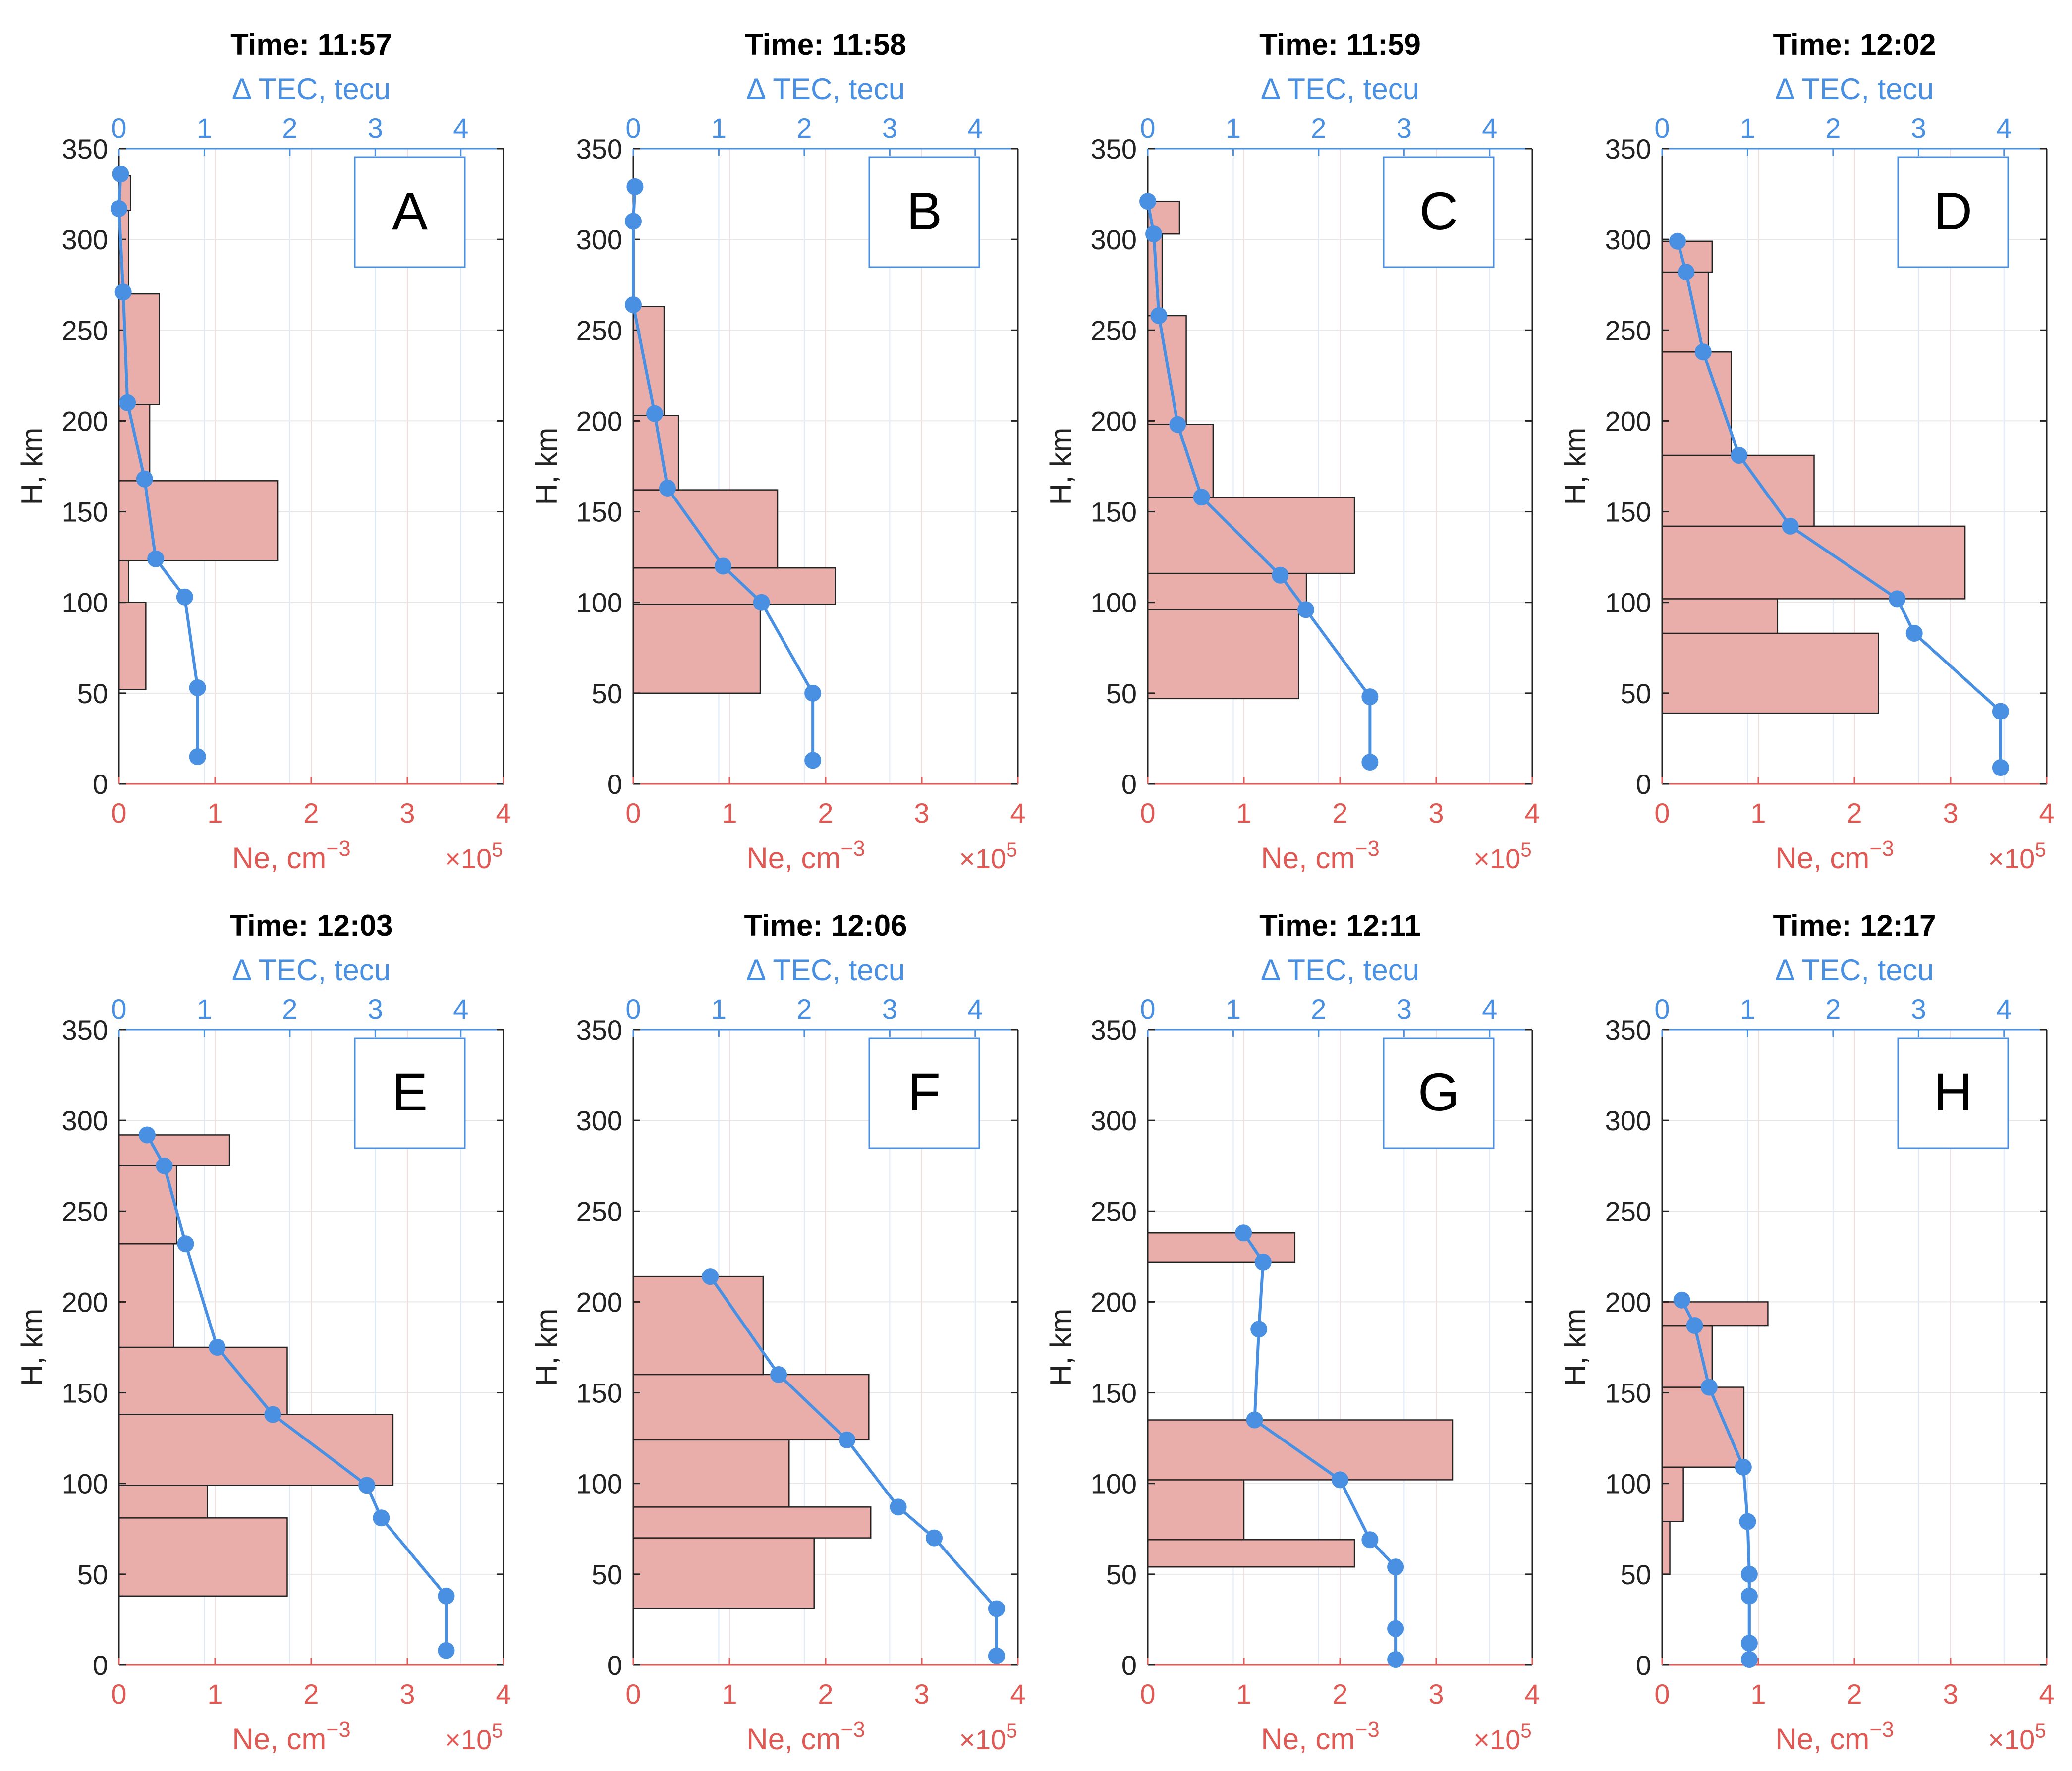  What do you see at coordinates (1854, 813) in the screenshot?
I see `x-tick-label-ne: 2` at bounding box center [1854, 813].